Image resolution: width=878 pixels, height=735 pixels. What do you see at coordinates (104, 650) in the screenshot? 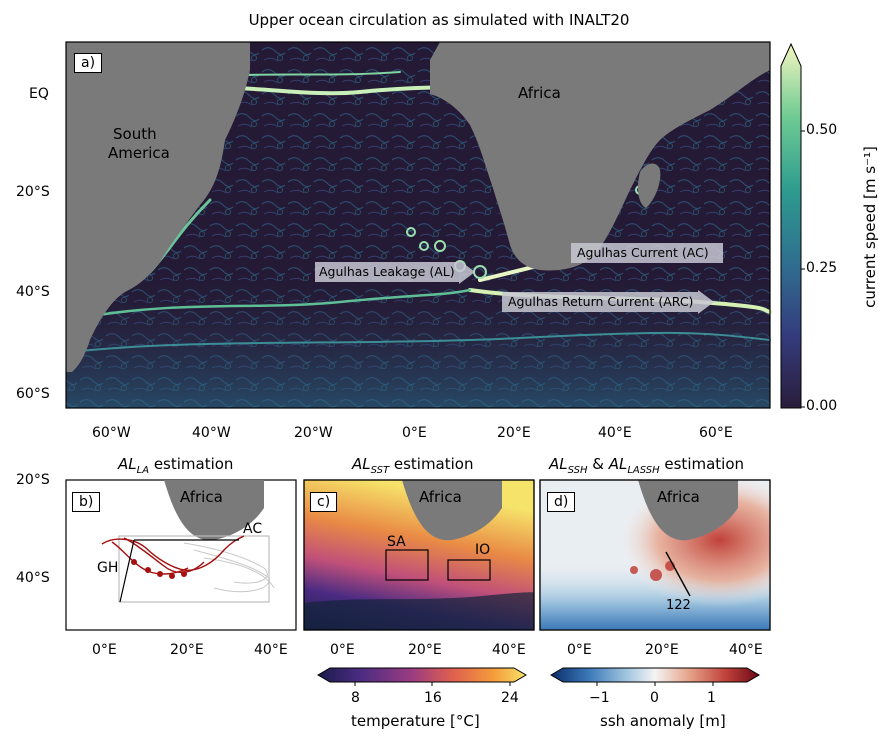
I see `panel-b-xtick-0e: 0°E` at bounding box center [104, 650].